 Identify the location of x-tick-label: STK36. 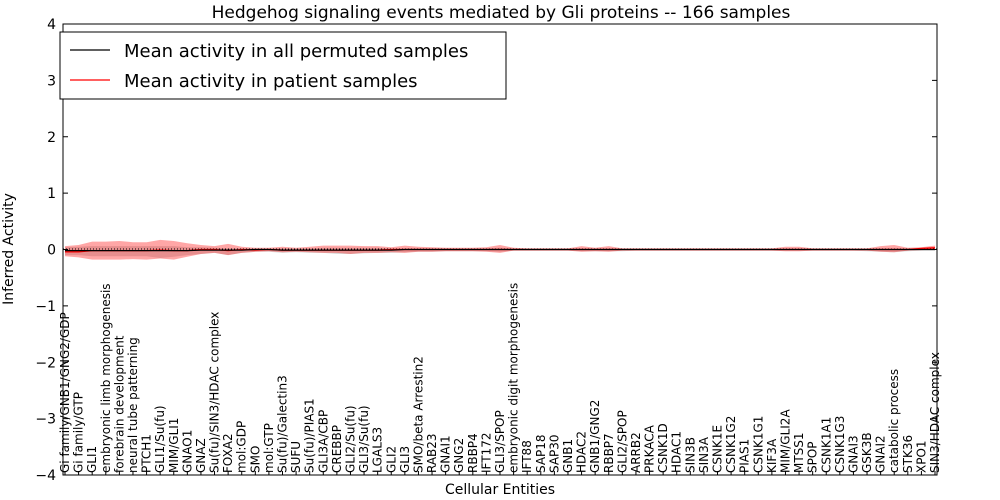
(908, 454).